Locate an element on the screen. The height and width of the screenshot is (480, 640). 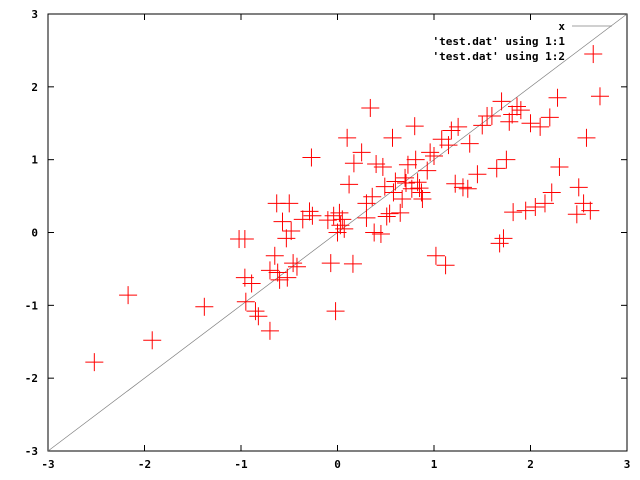
y-tick-label: 1 is located at coordinates (34, 160).